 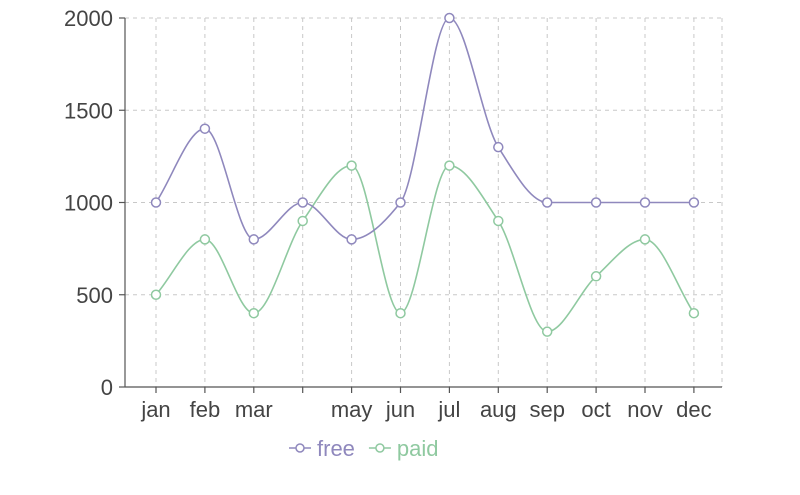 I want to click on legend: free paid, so click(x=364, y=448).